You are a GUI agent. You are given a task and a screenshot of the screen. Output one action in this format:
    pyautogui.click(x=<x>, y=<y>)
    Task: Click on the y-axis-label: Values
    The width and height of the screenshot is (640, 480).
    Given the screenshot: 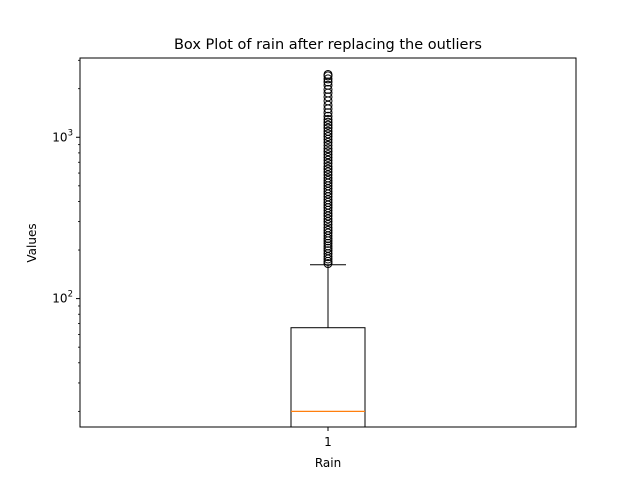 What is the action you would take?
    pyautogui.click(x=32, y=242)
    